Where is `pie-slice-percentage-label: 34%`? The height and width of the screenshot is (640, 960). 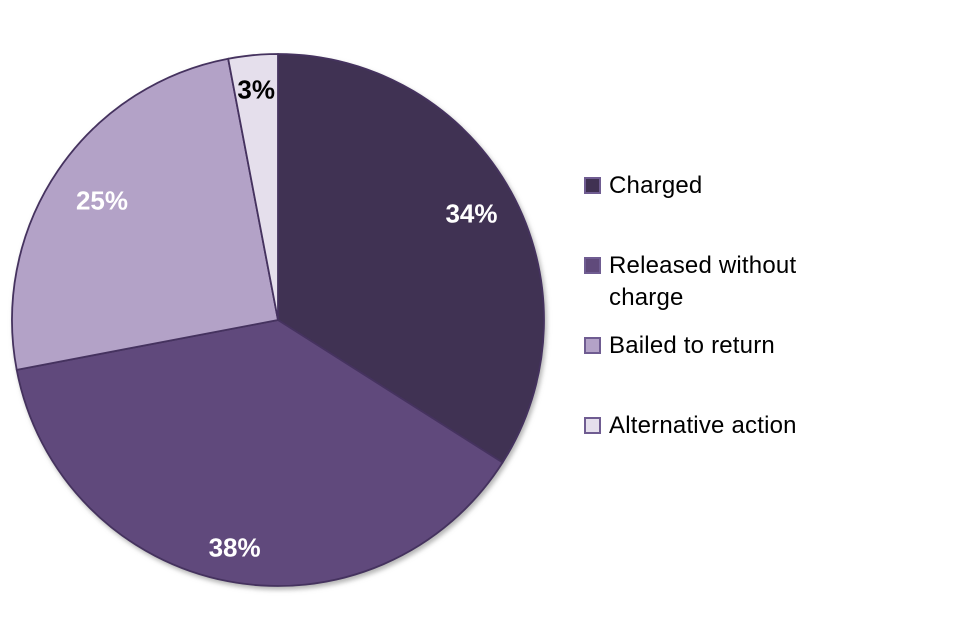
pie-slice-percentage-label: 34% is located at coordinates (471, 214).